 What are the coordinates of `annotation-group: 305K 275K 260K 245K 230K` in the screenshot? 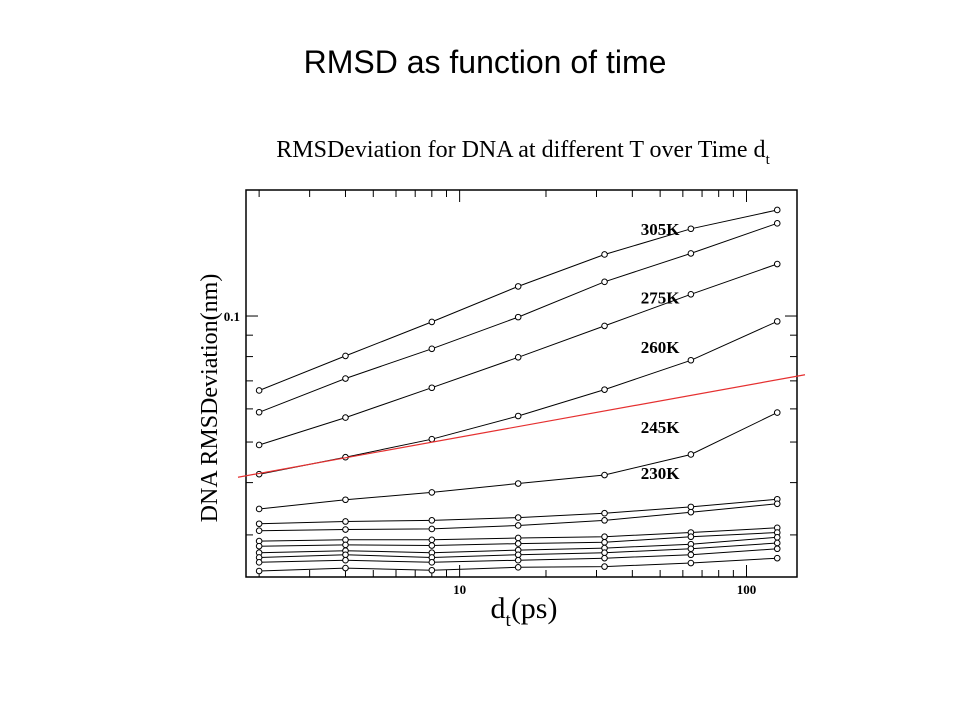 It's located at (661, 351).